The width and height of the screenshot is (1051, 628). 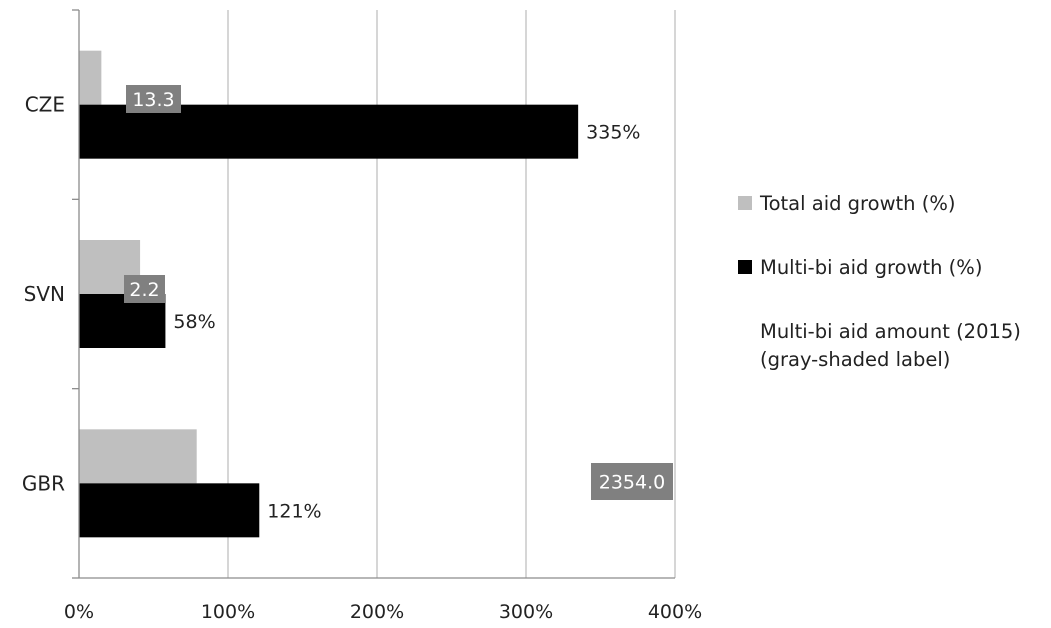 I want to click on legend-item-multi-bi-growth: Multi-bi aid growth (%), so click(x=888, y=268).